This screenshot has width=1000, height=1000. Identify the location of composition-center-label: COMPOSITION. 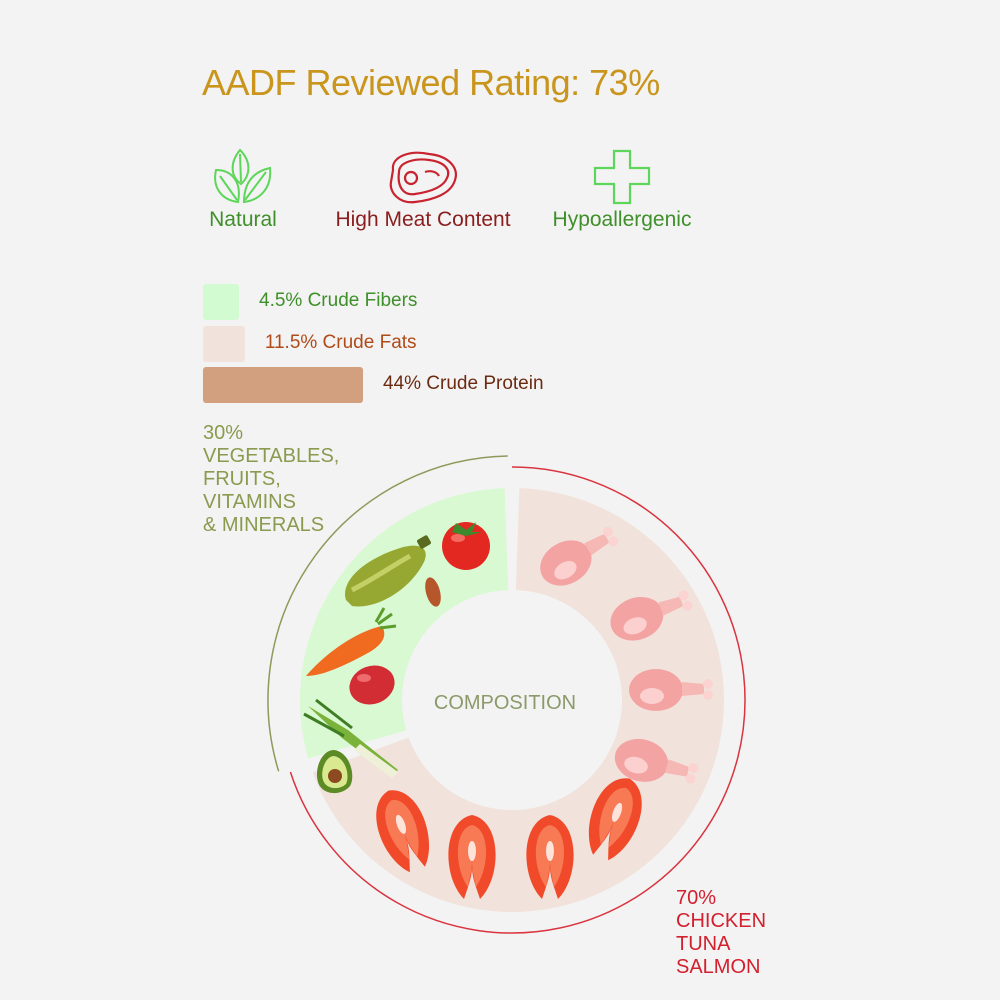
(505, 703).